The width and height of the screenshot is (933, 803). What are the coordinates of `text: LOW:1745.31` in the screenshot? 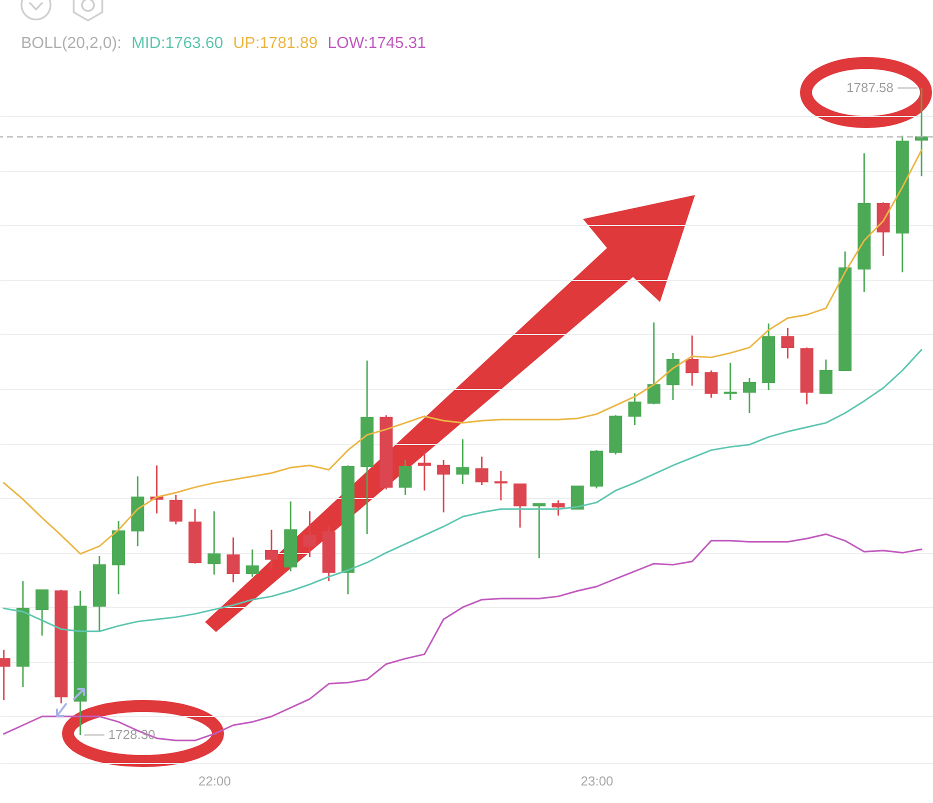 It's located at (377, 43).